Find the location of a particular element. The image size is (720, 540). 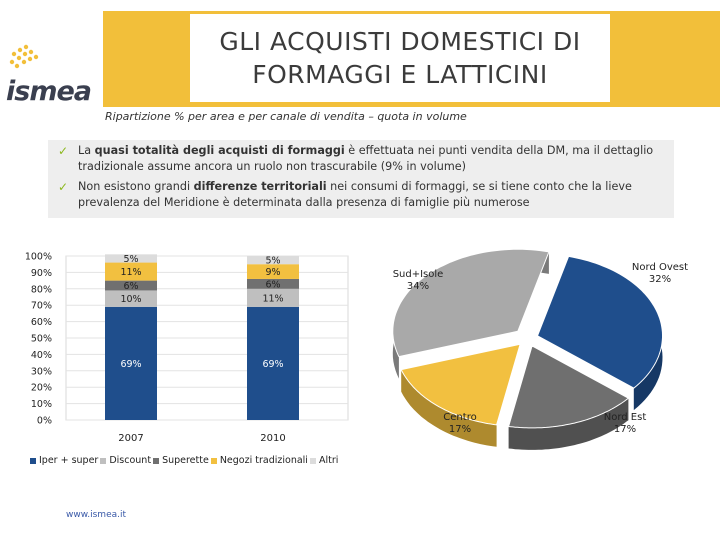

y-tick-label: 100% is located at coordinates (38, 257).